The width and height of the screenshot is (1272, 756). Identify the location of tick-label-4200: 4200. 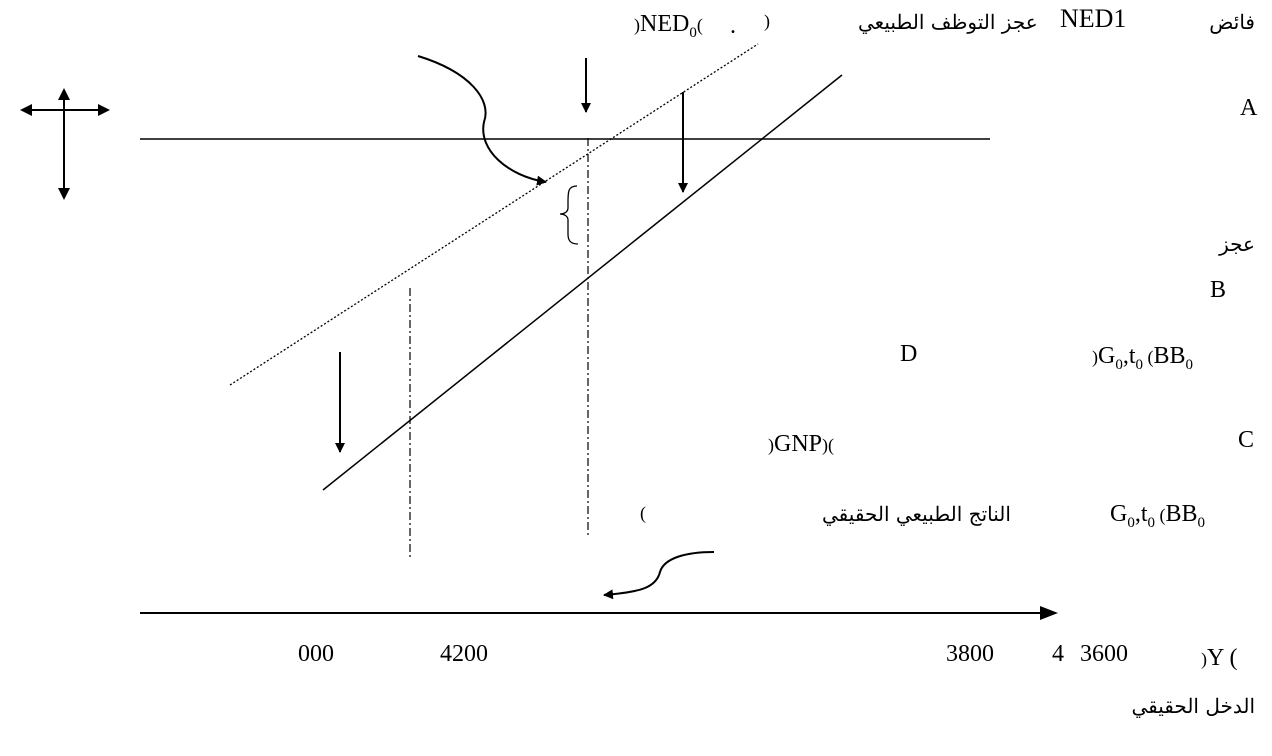
(464, 654).